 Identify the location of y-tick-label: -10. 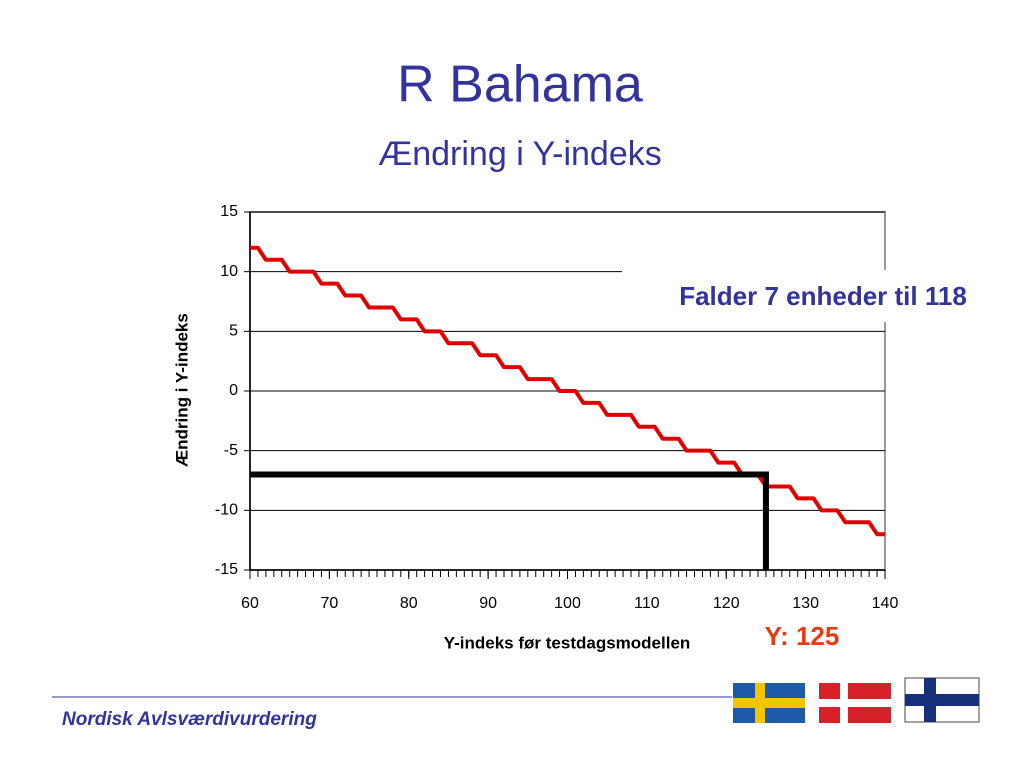
(226, 510).